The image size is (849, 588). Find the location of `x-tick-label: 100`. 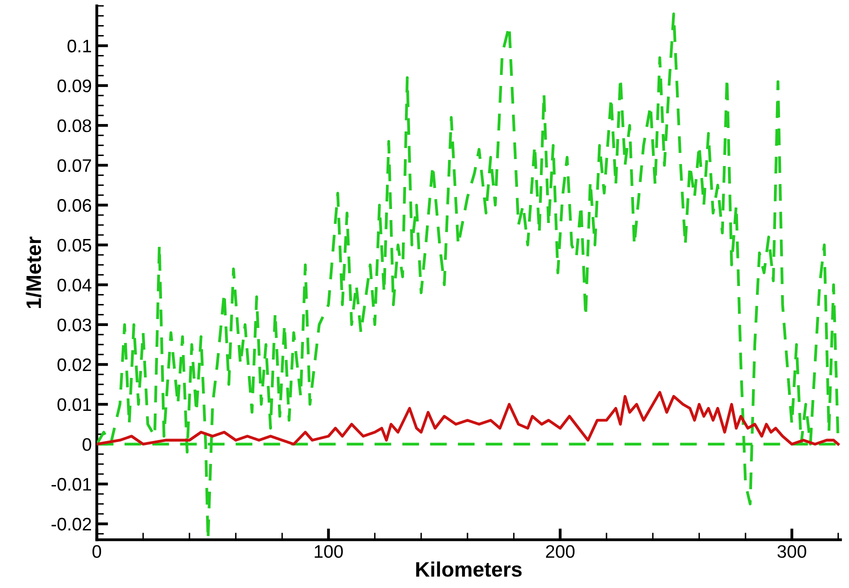

x-tick-label: 100 is located at coordinates (328, 551).